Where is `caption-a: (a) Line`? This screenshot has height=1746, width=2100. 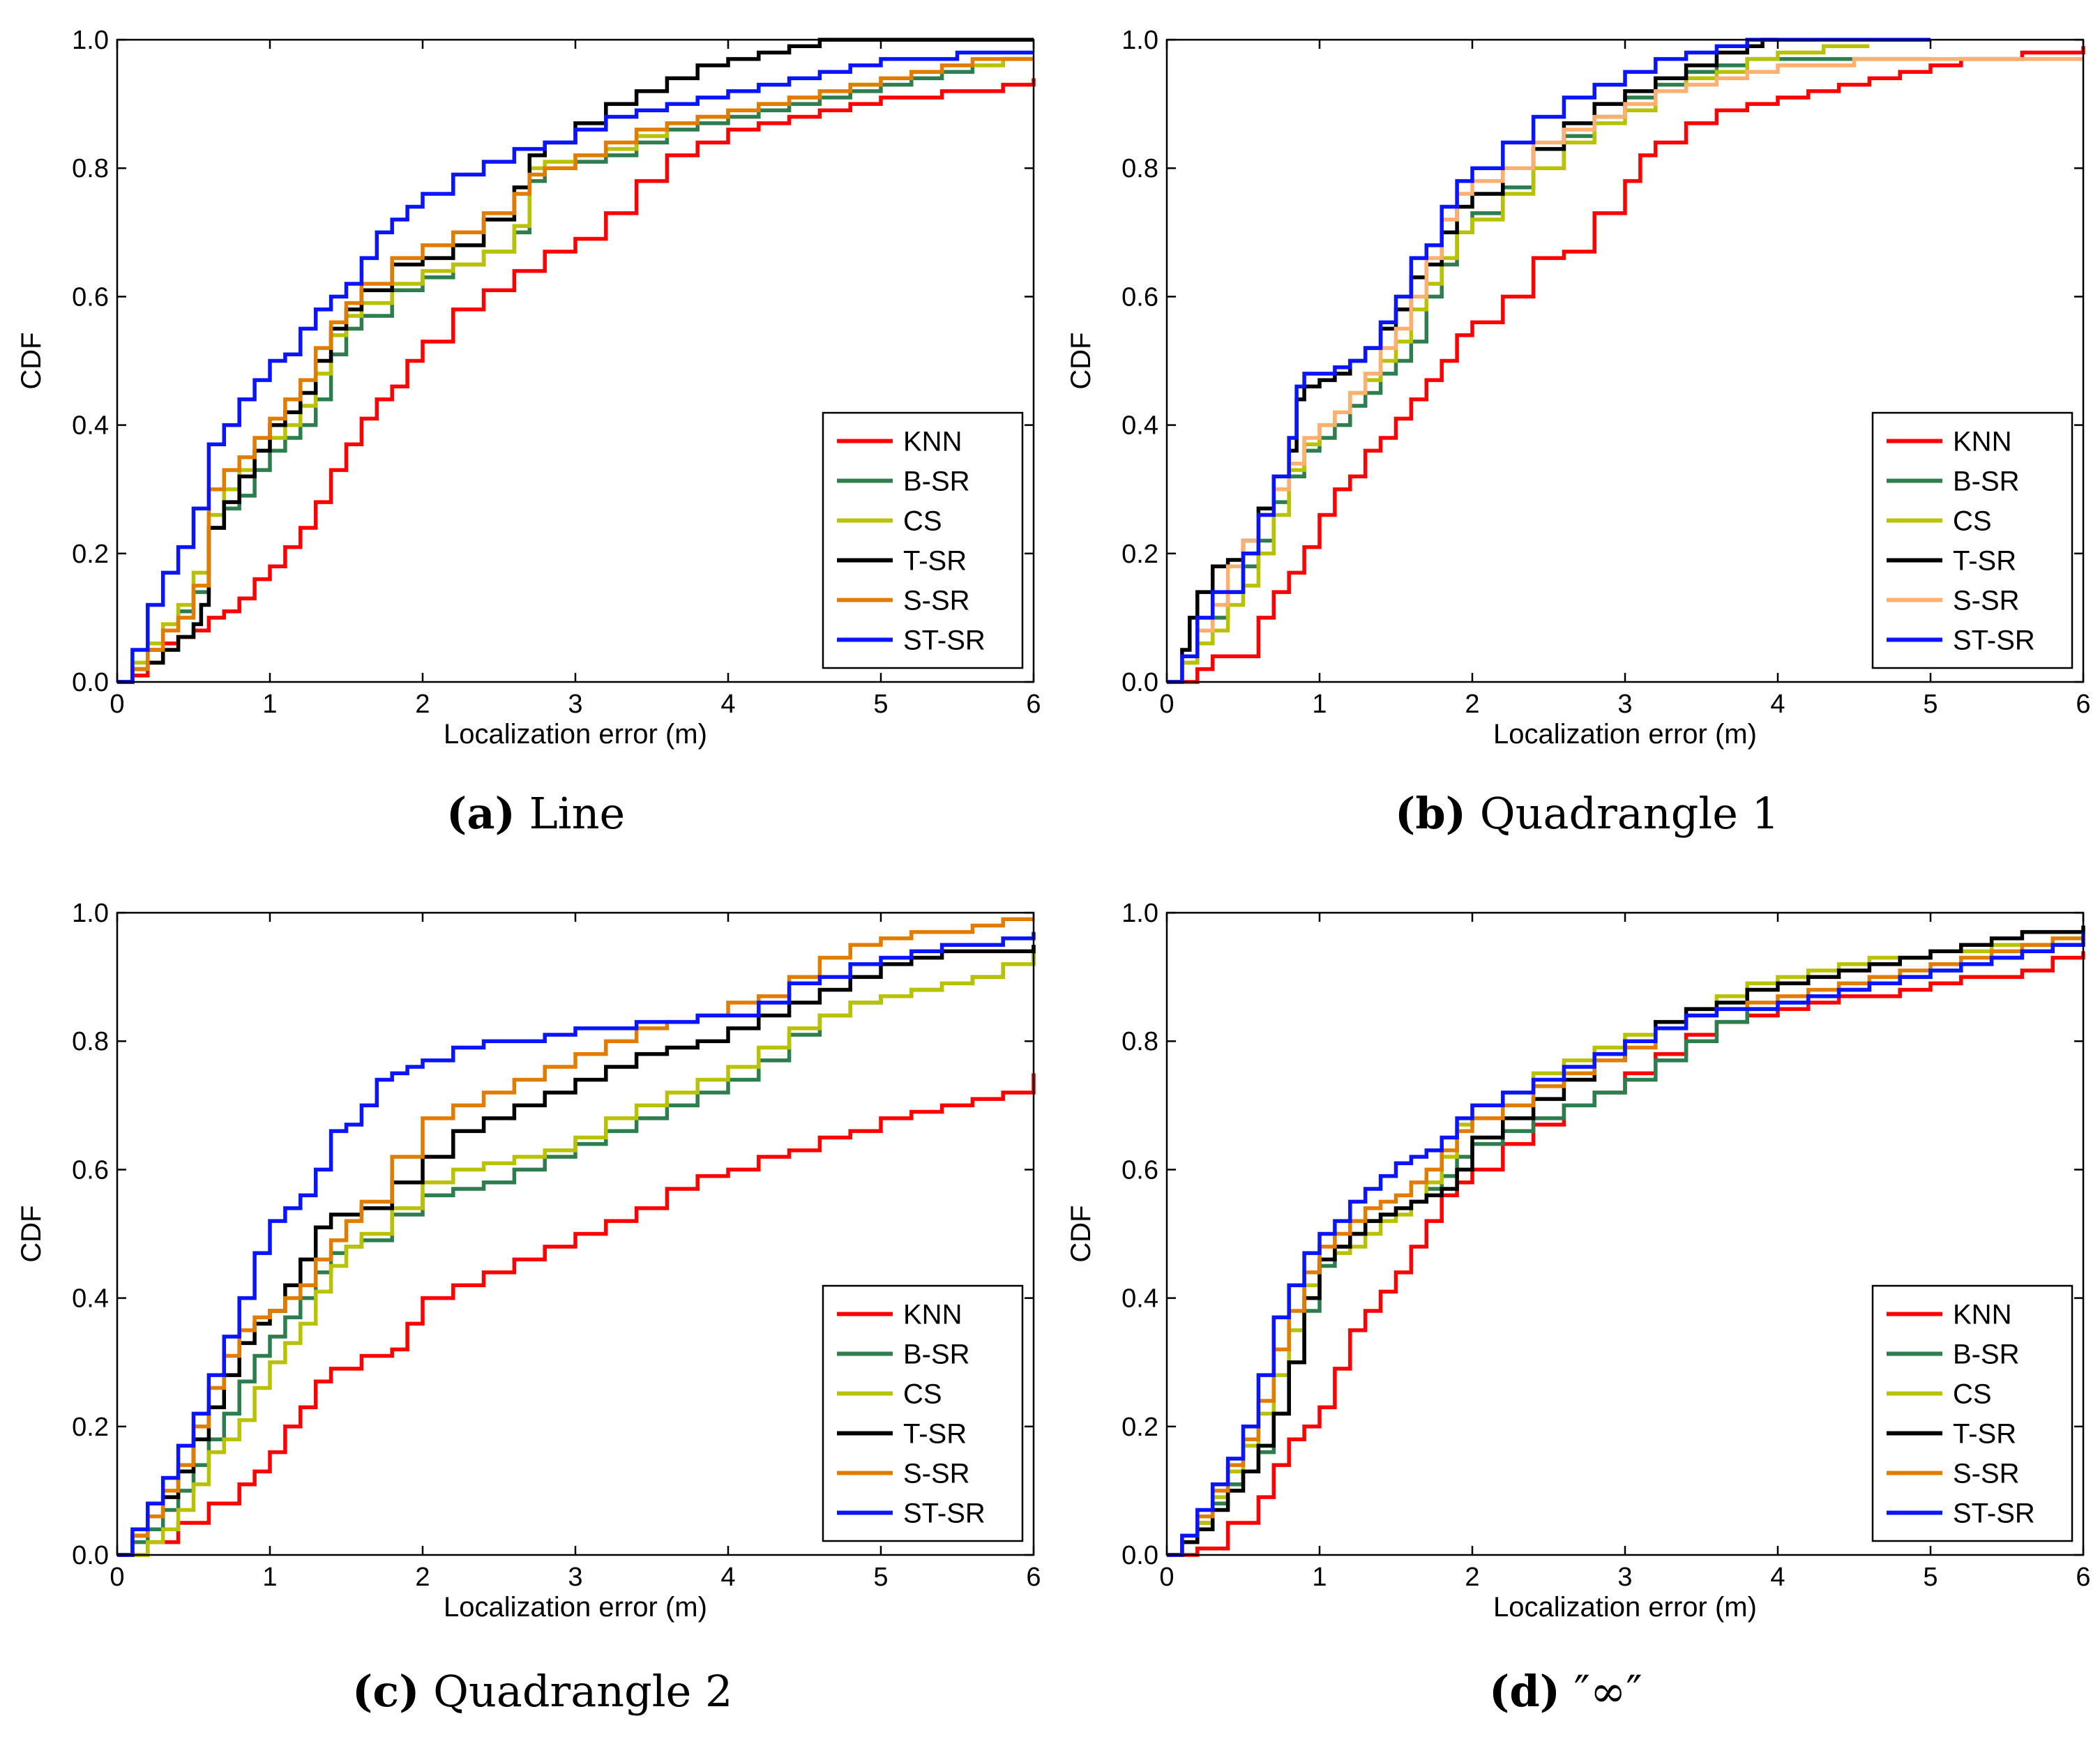
caption-a: (a) Line is located at coordinates (536, 814).